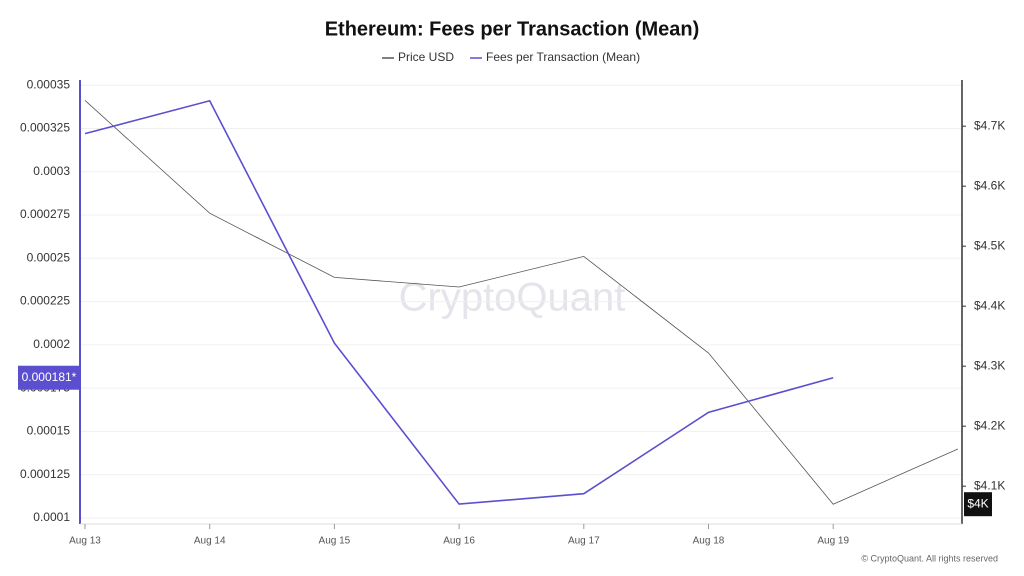  I want to click on credit: © CryptoQuant. All rights reserved, so click(929, 558).